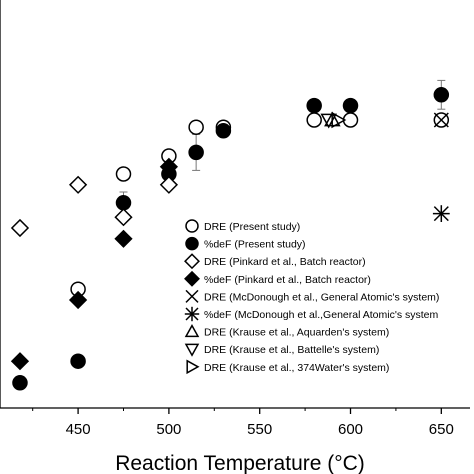 The height and width of the screenshot is (474, 474). Describe the element at coordinates (287, 280) in the screenshot. I see `legend-label: %deF (Pinkard et al., Batch reactor)` at that location.